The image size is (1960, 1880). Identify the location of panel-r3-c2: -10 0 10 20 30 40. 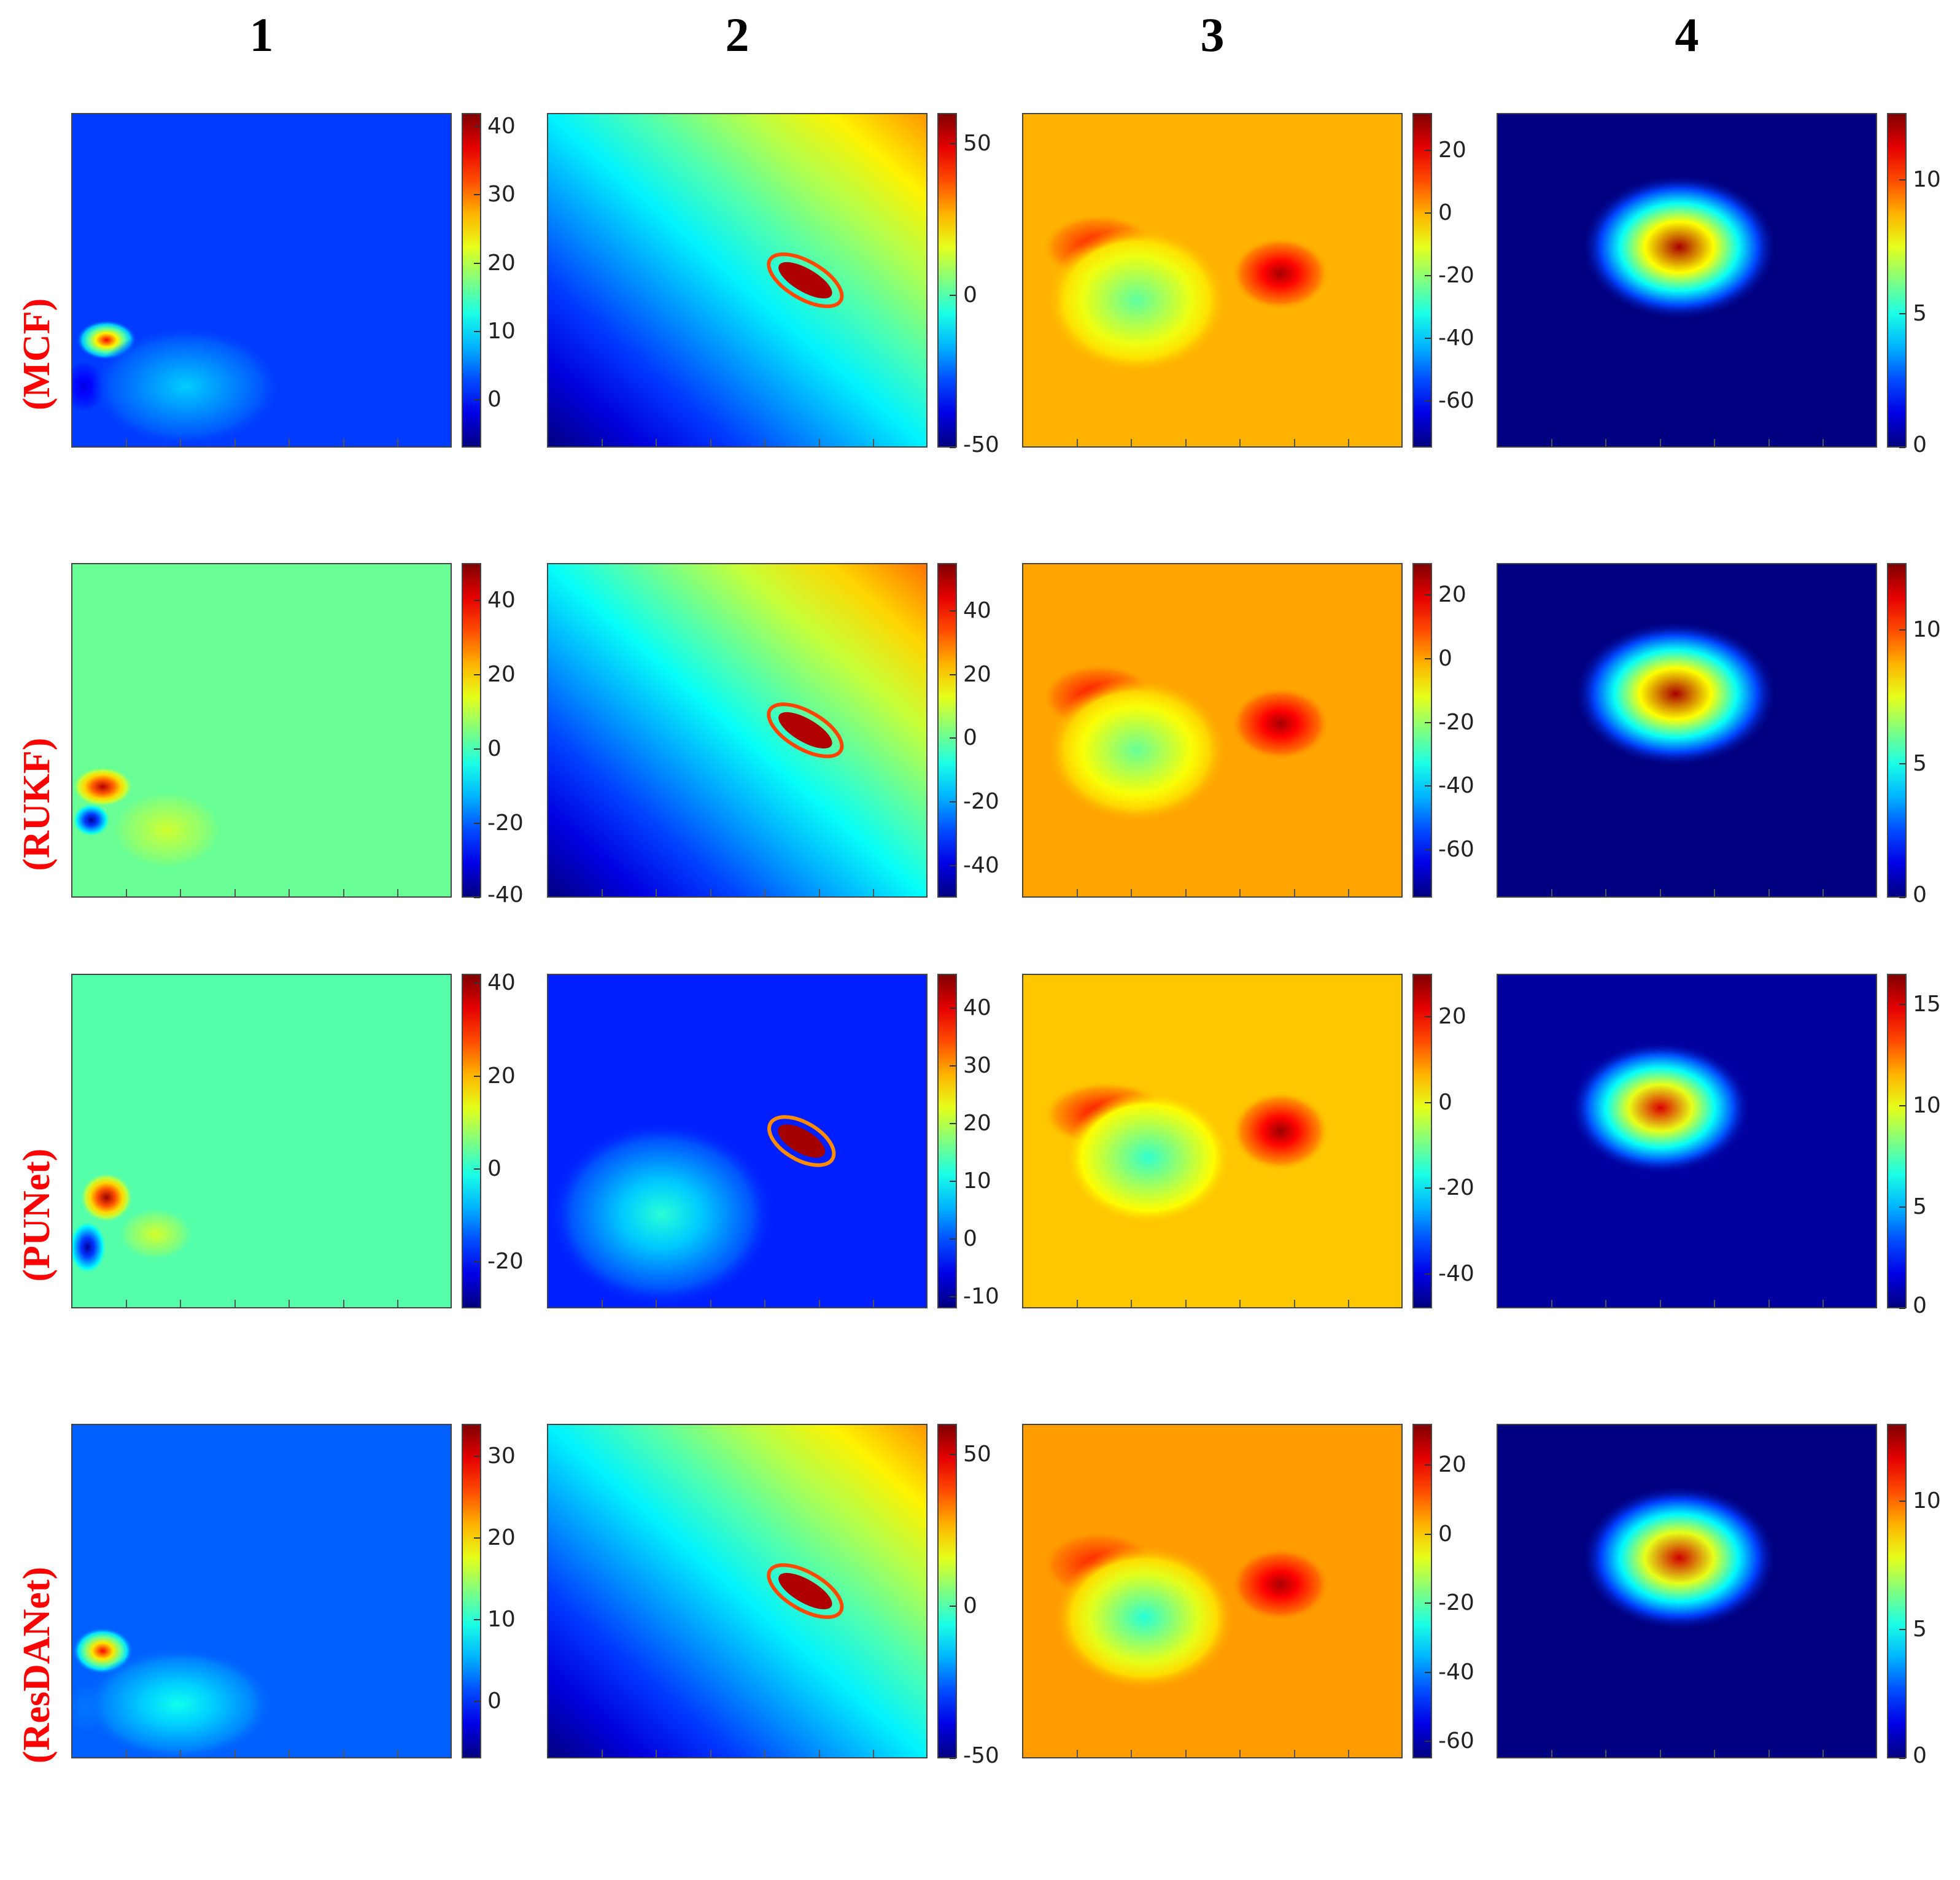
(789, 1147).